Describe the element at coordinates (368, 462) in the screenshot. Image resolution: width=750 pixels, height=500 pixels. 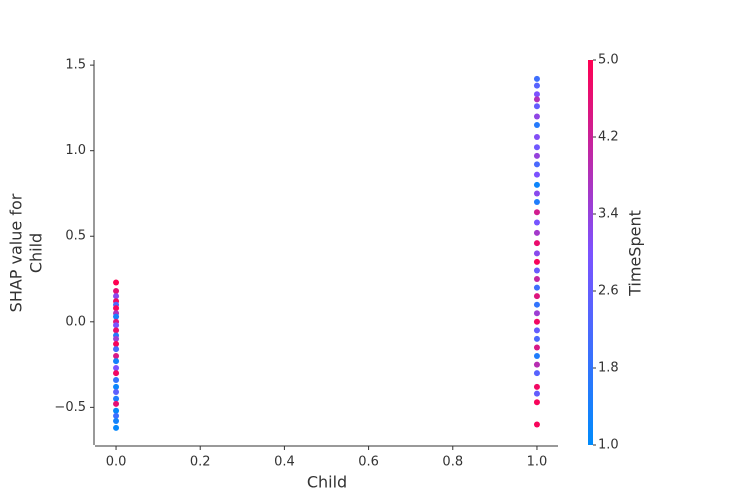
I see `x-tick-label: 0.6` at that location.